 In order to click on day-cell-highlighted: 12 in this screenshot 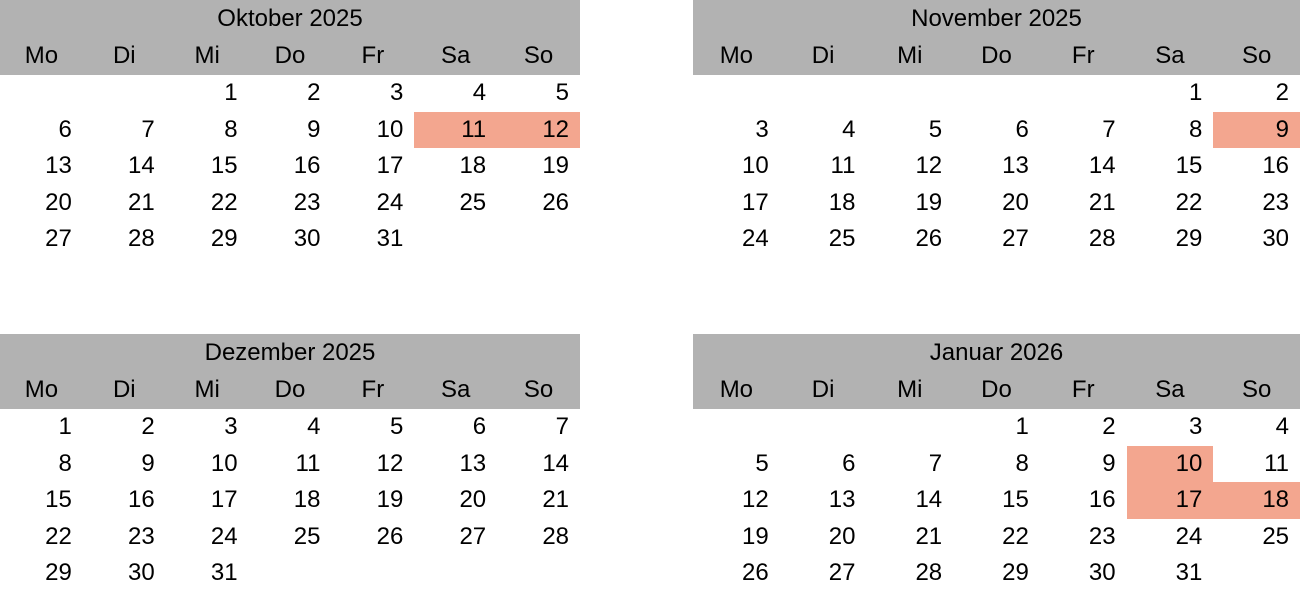, I will do `click(539, 129)`.